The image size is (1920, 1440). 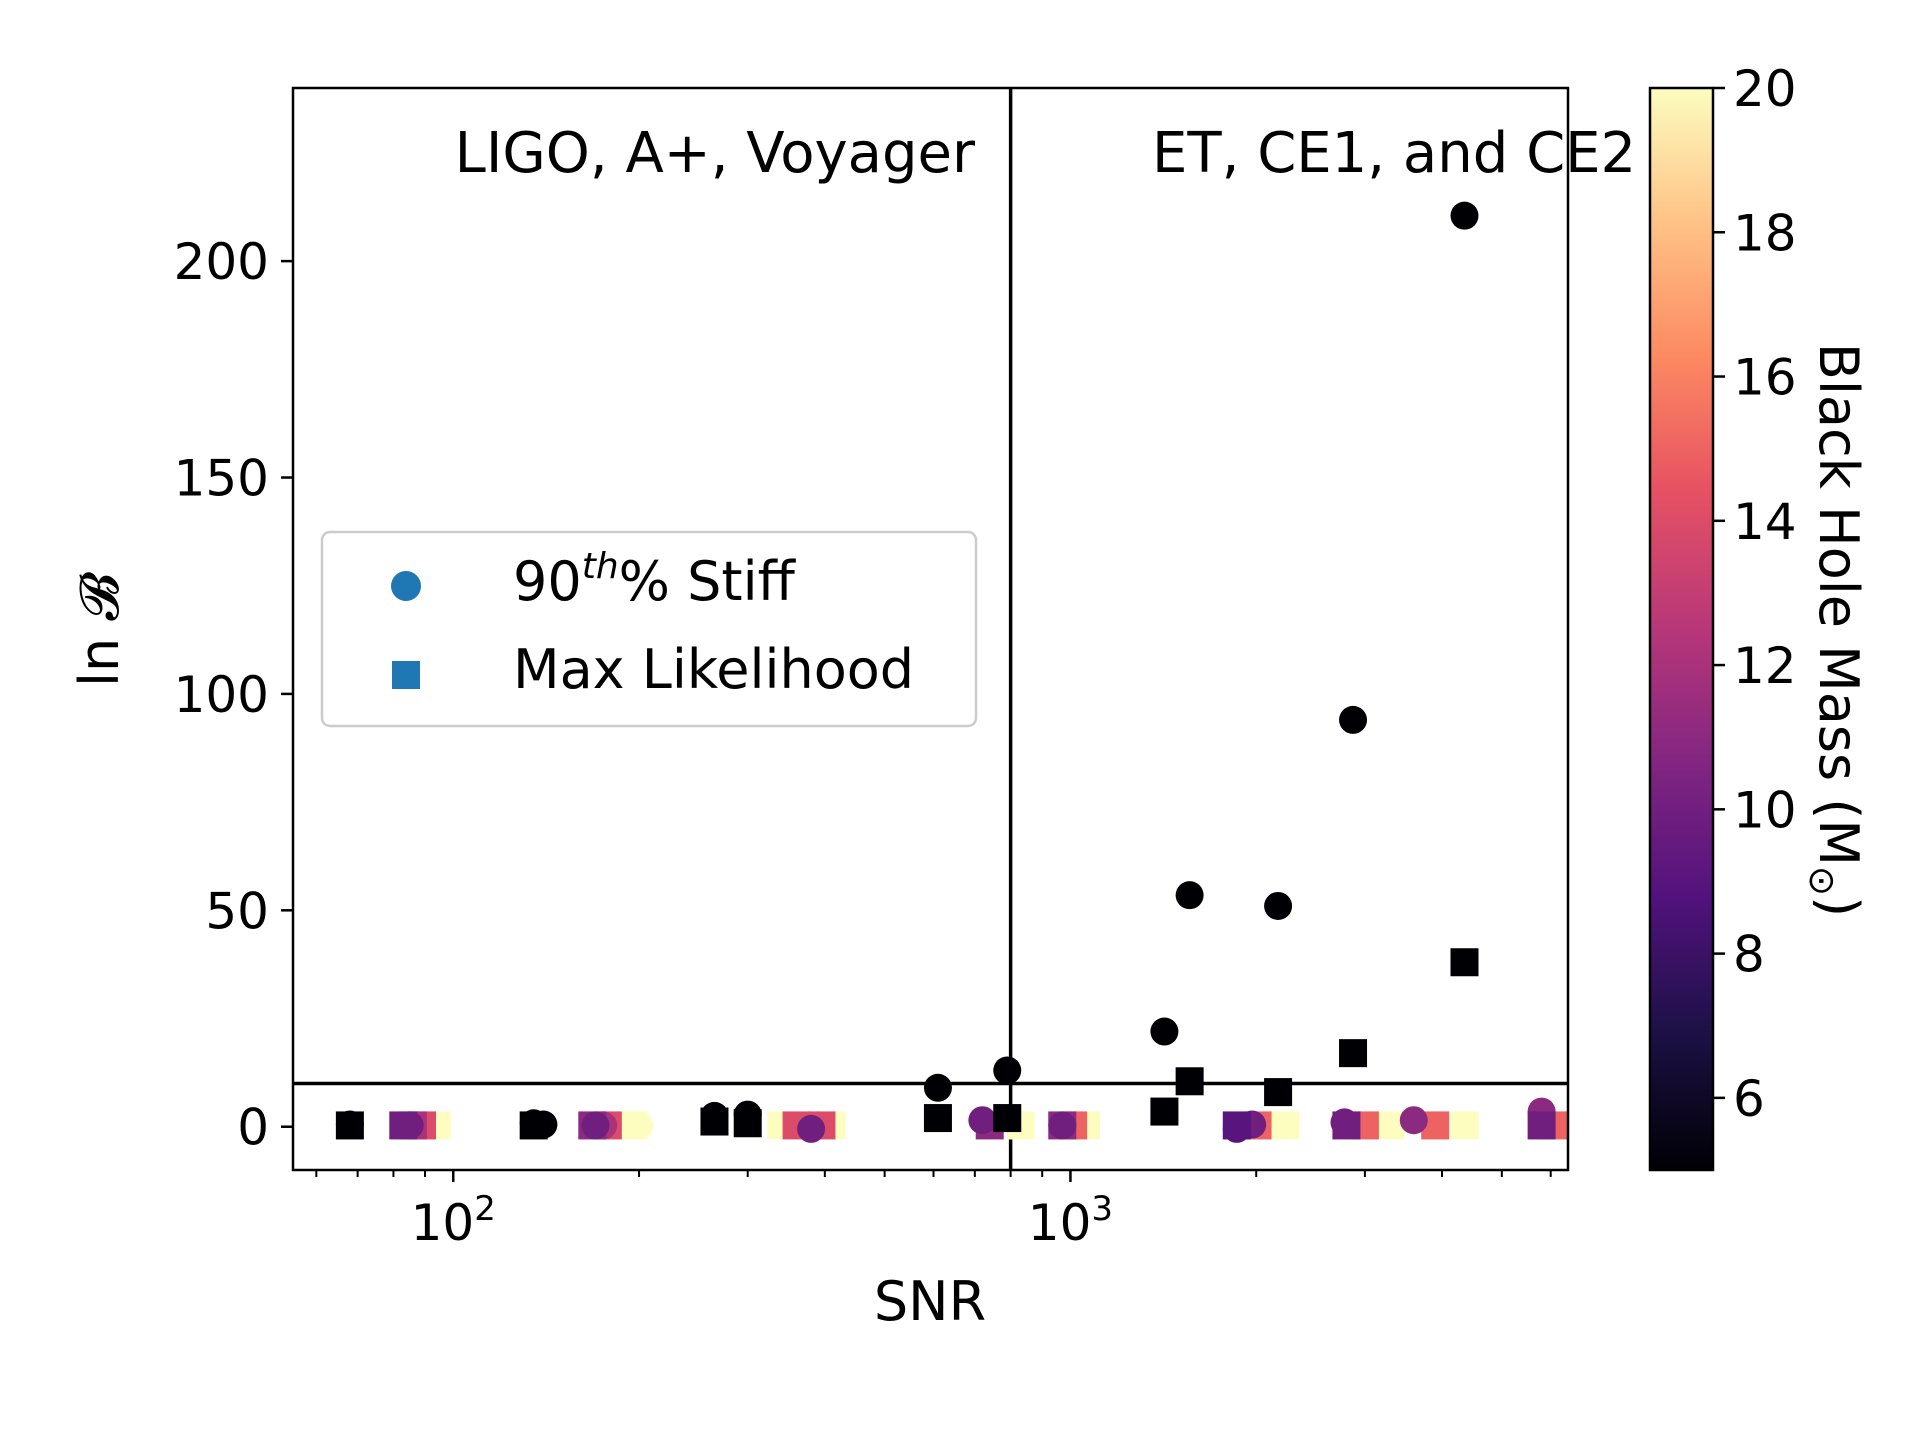 I want to click on colorbar-gradient, so click(x=1681, y=629).